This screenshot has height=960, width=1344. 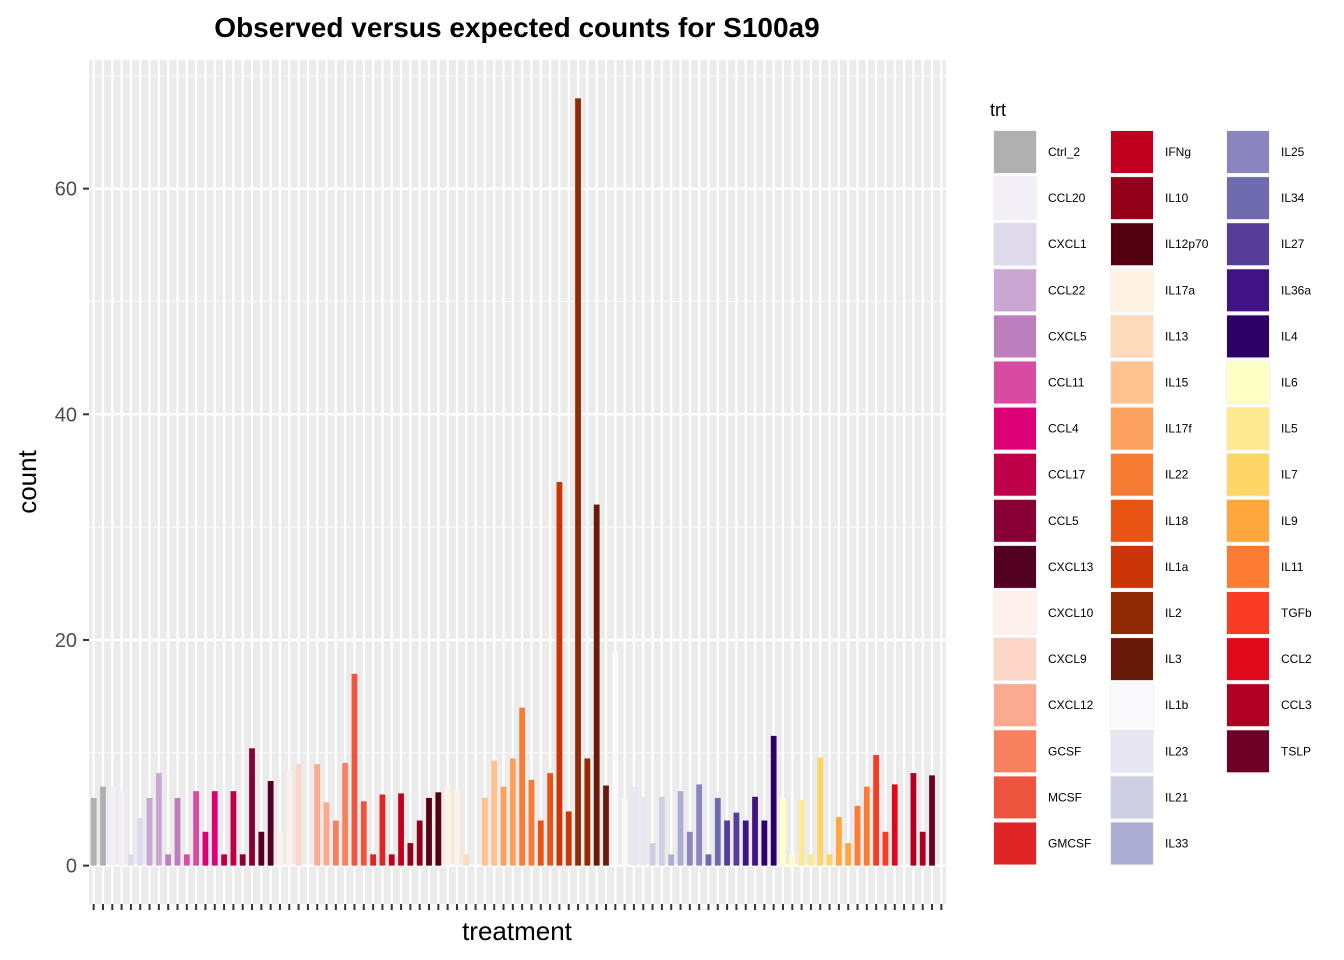 I want to click on x-axis-title: treatment, so click(x=517, y=931).